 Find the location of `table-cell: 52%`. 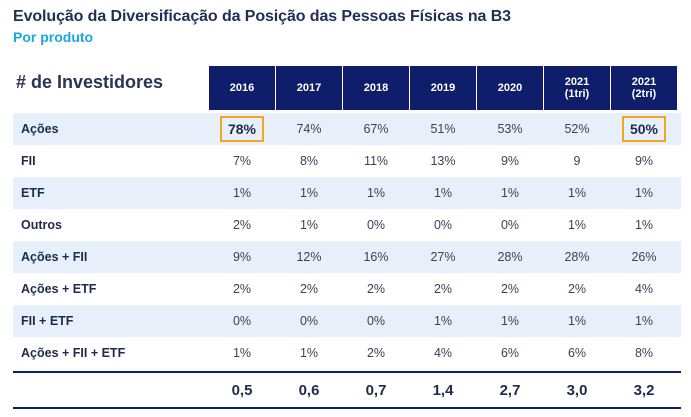

table-cell: 52% is located at coordinates (577, 129).